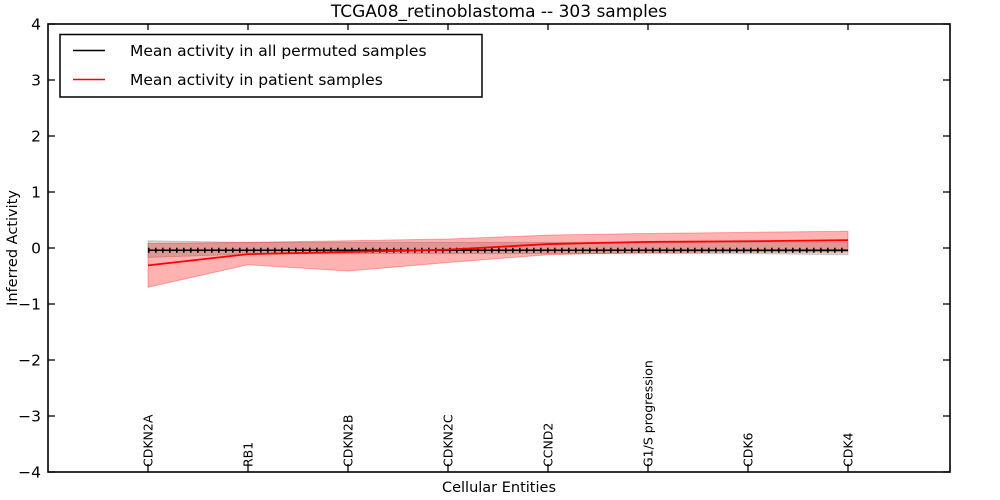 Image resolution: width=1000 pixels, height=500 pixels. What do you see at coordinates (848, 449) in the screenshot?
I see `x-tick-label: CDK4` at bounding box center [848, 449].